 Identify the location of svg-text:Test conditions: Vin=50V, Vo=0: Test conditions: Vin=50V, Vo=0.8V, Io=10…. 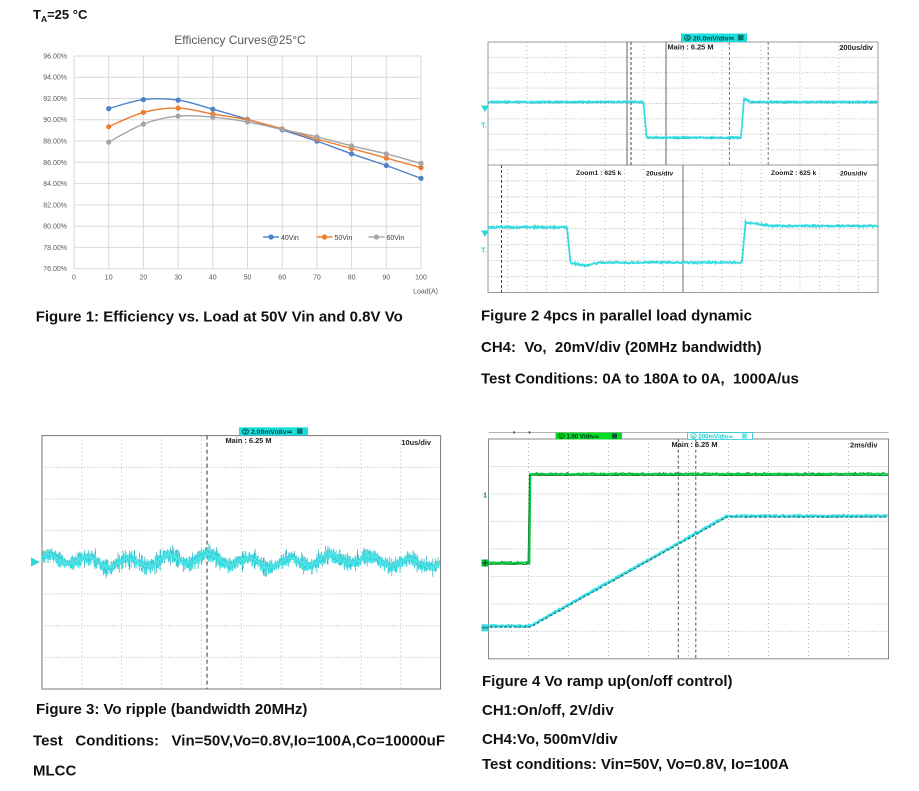
(635, 764).